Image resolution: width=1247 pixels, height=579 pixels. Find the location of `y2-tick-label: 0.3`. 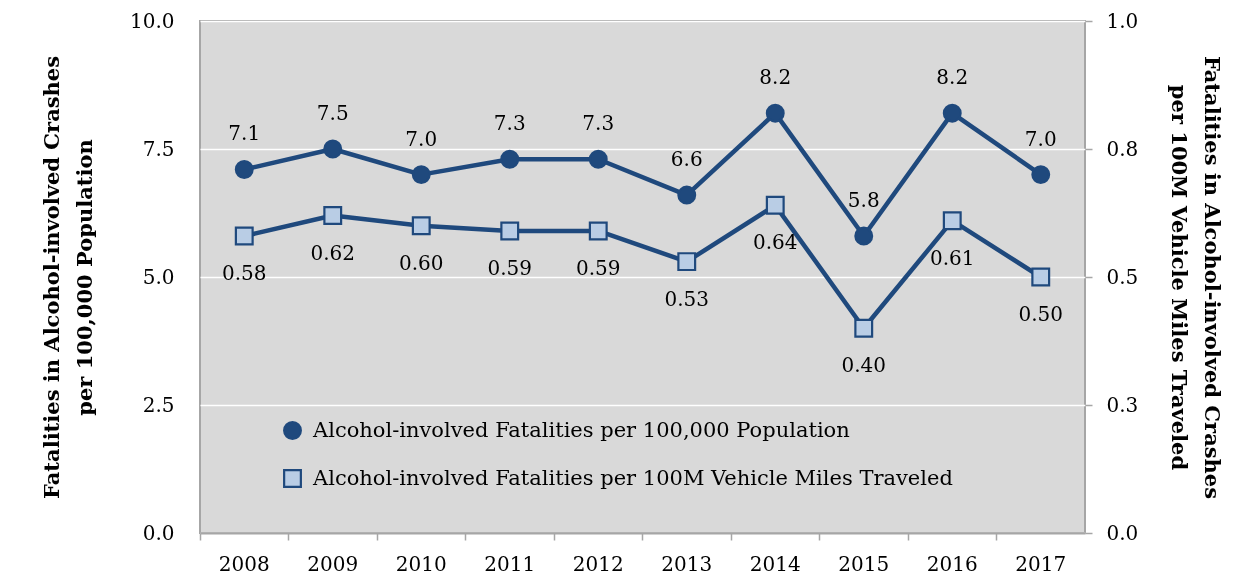

y2-tick-label: 0.3 is located at coordinates (1122, 404).